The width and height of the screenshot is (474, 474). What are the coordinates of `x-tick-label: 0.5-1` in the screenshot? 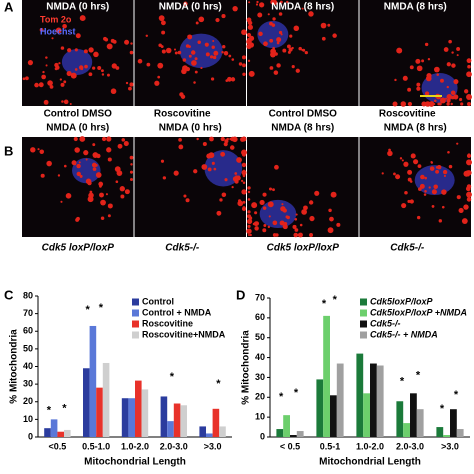 It's located at (330, 446).